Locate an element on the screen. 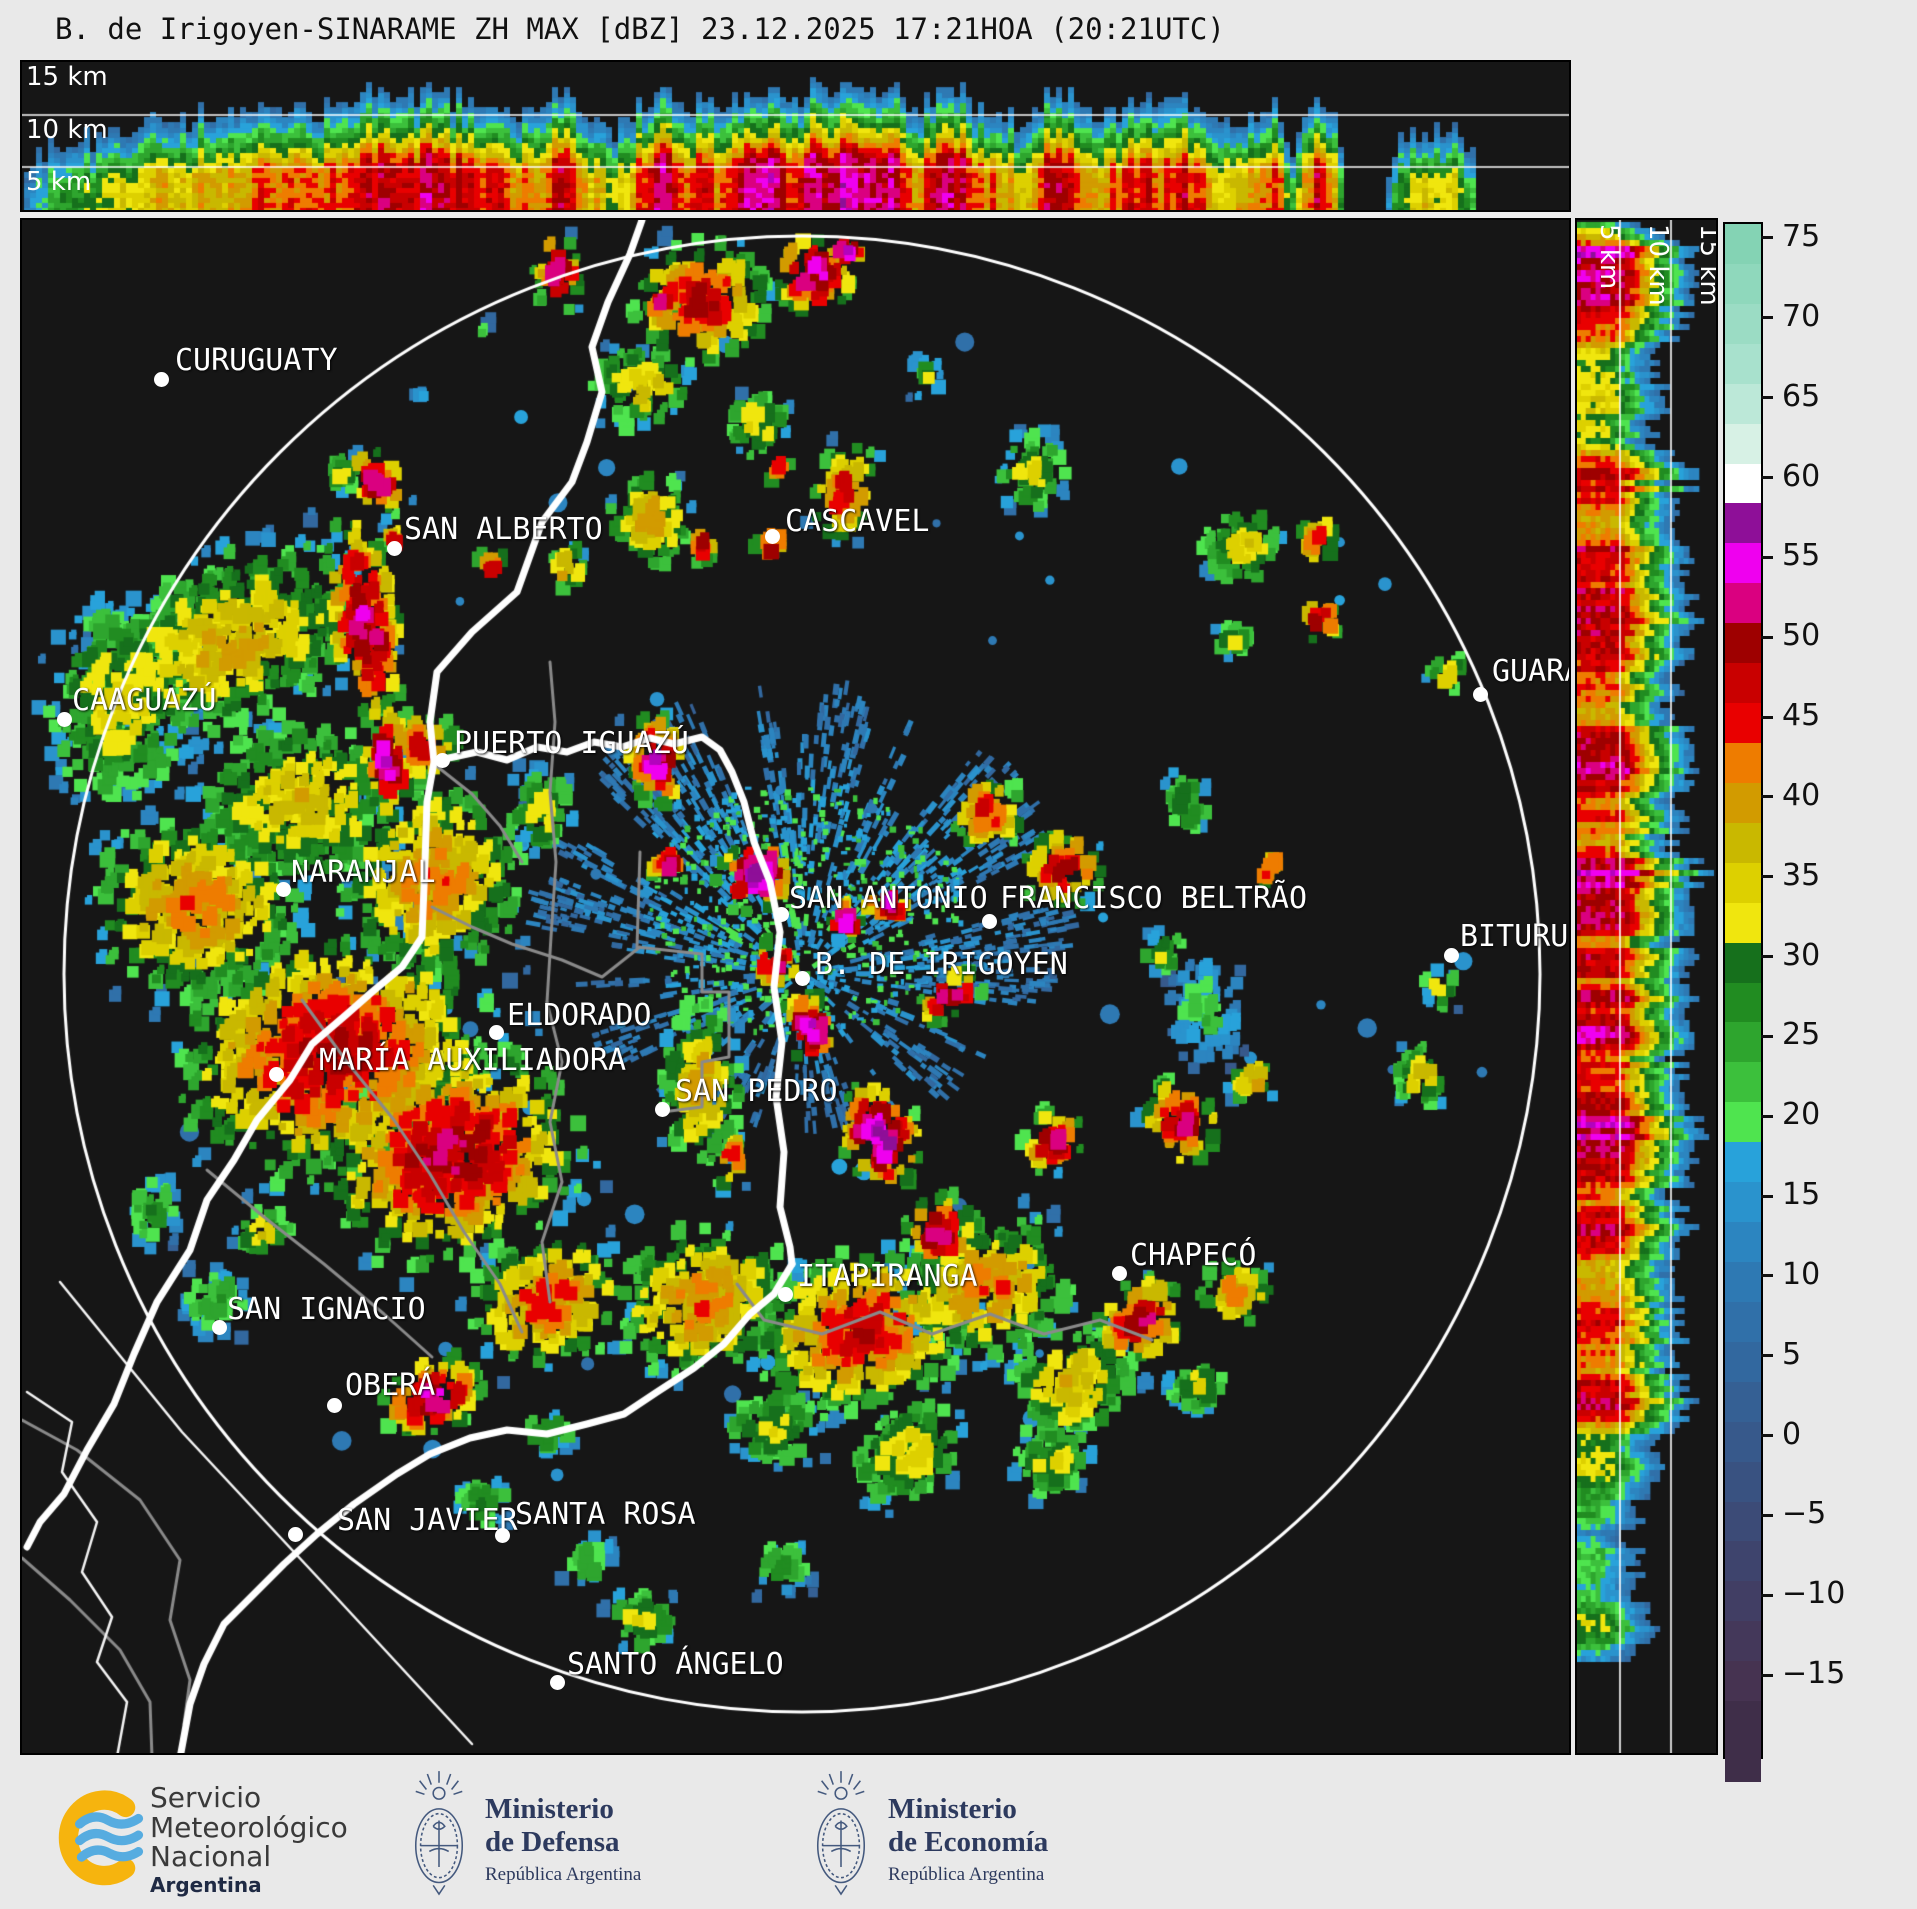 The image size is (1917, 1909). defensa-line1: Ministerio is located at coordinates (549, 1809).